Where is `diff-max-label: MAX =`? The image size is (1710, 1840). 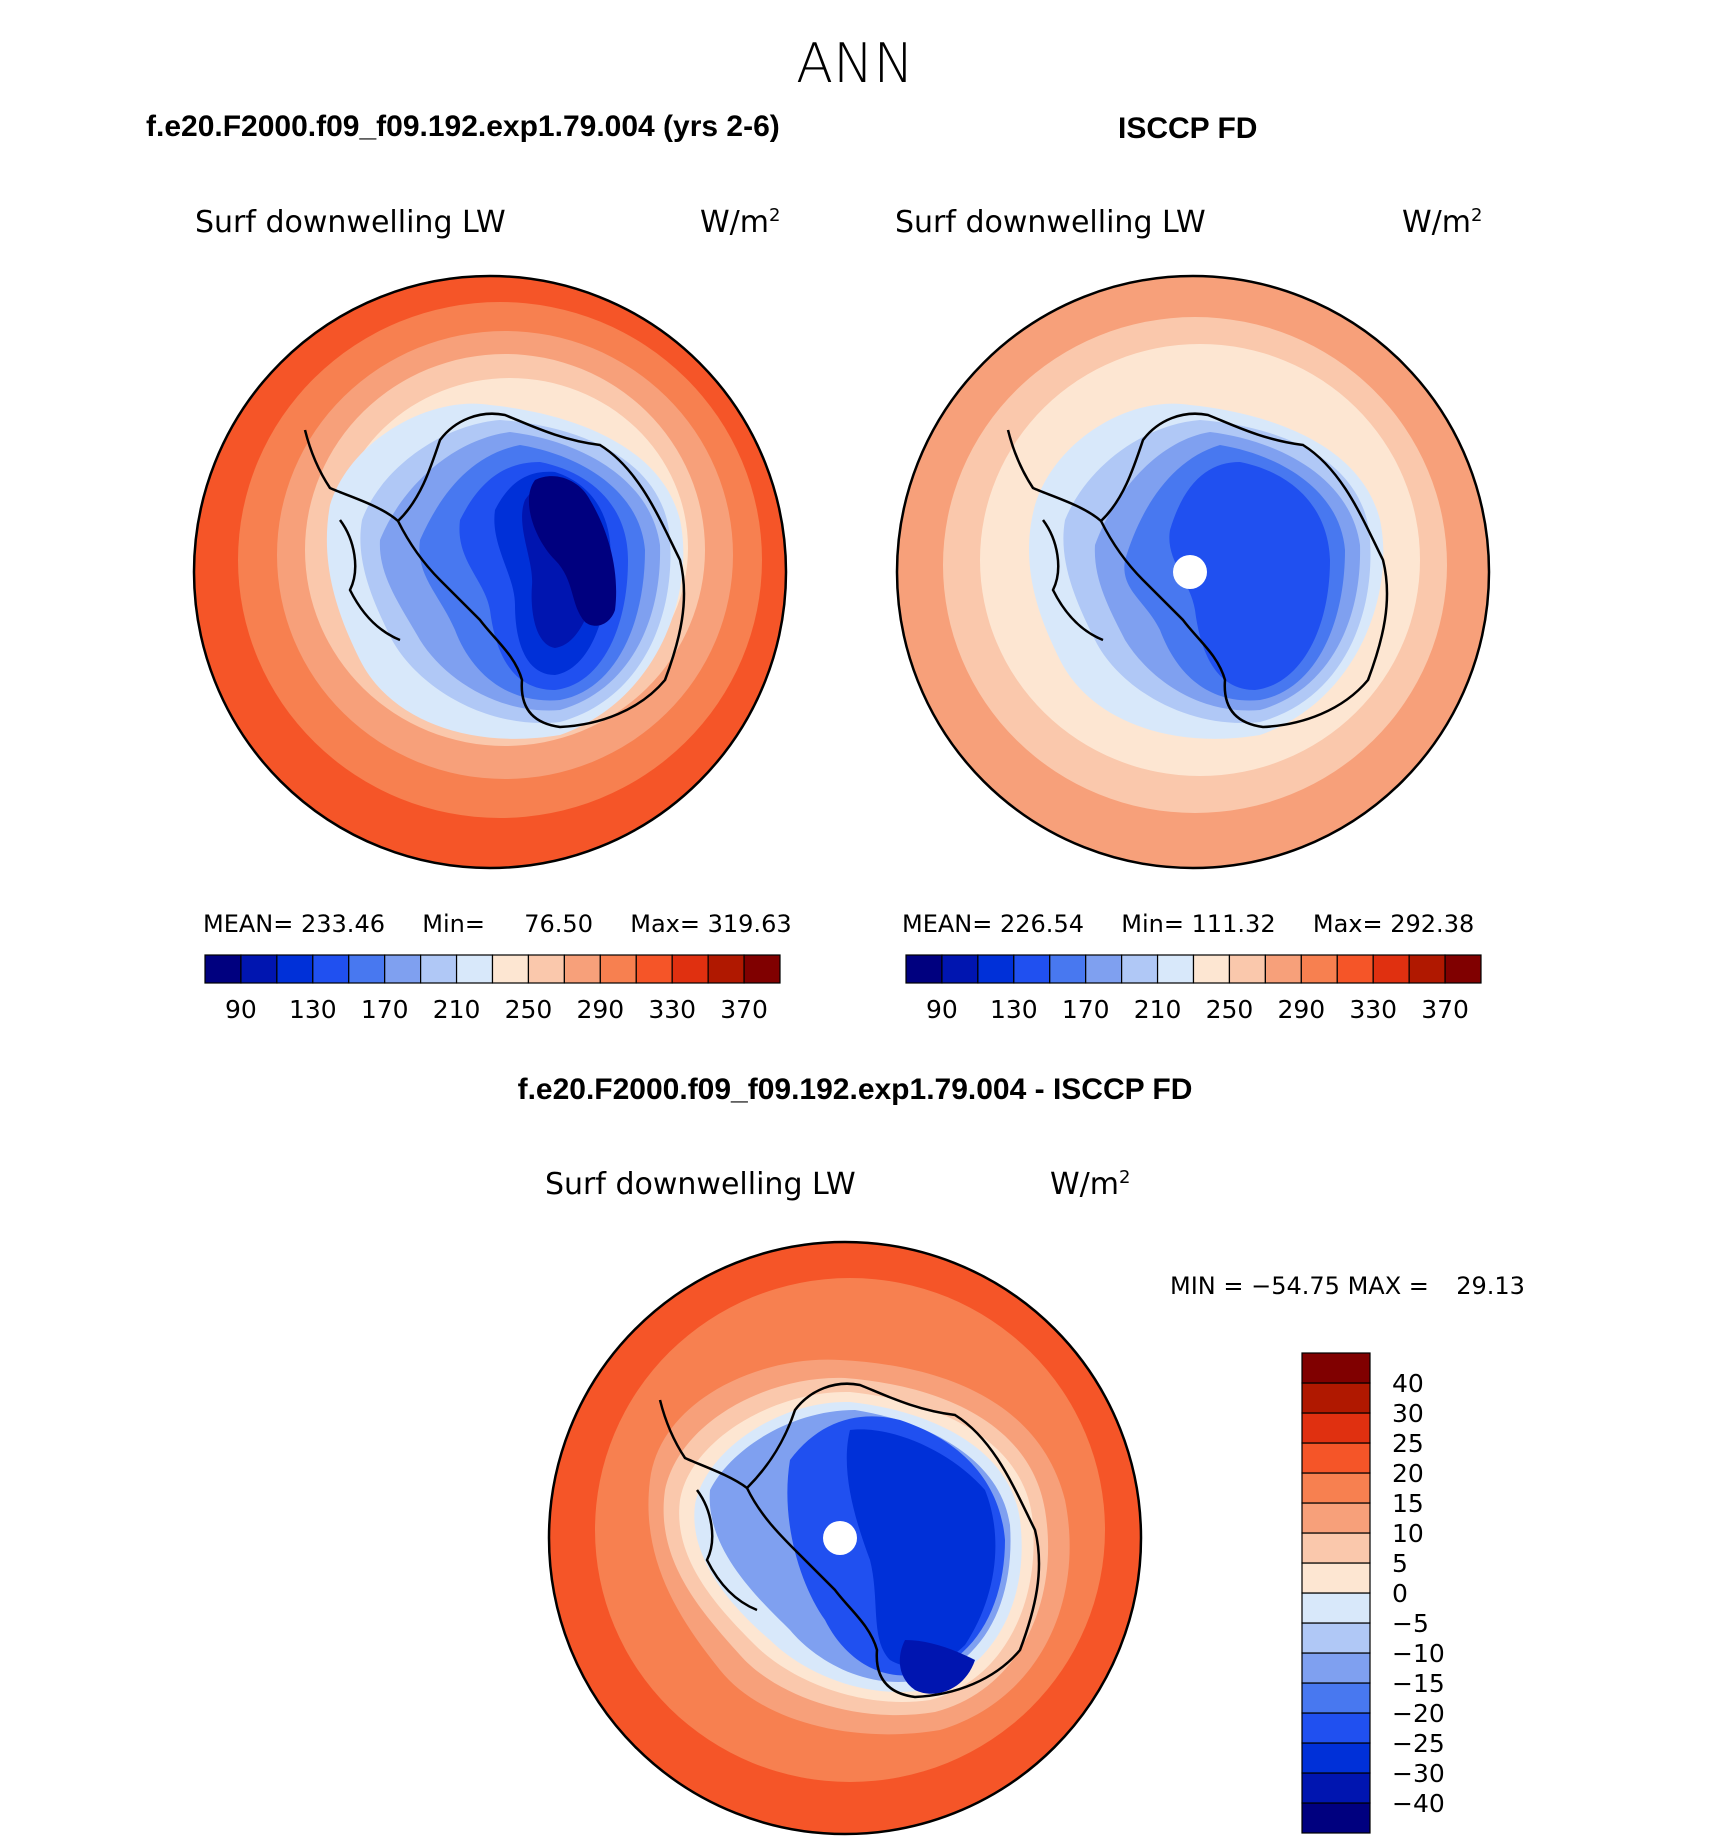
diff-max-label: MAX = is located at coordinates (1388, 1286).